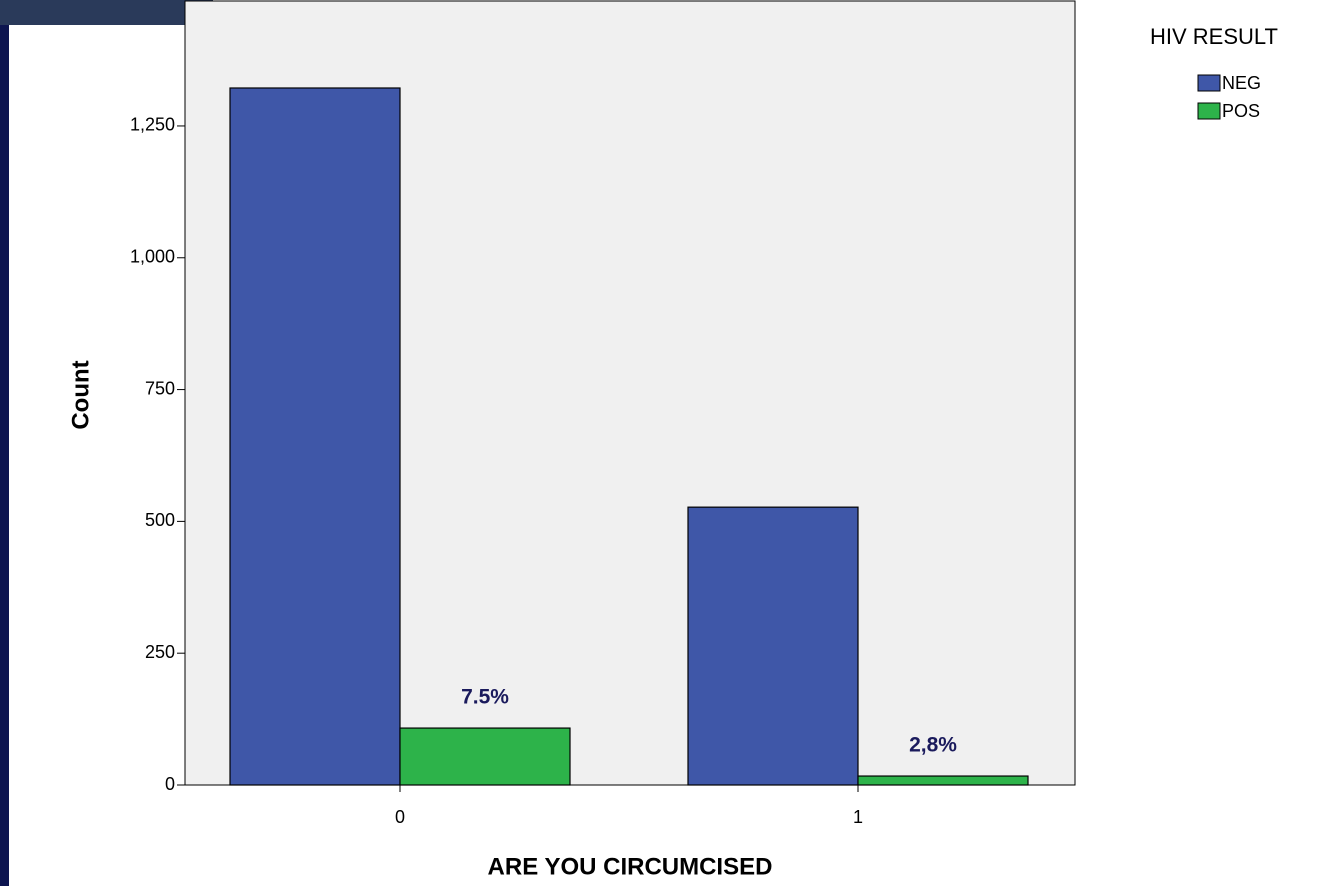  What do you see at coordinates (1241, 111) in the screenshot?
I see `legend-label: POS` at bounding box center [1241, 111].